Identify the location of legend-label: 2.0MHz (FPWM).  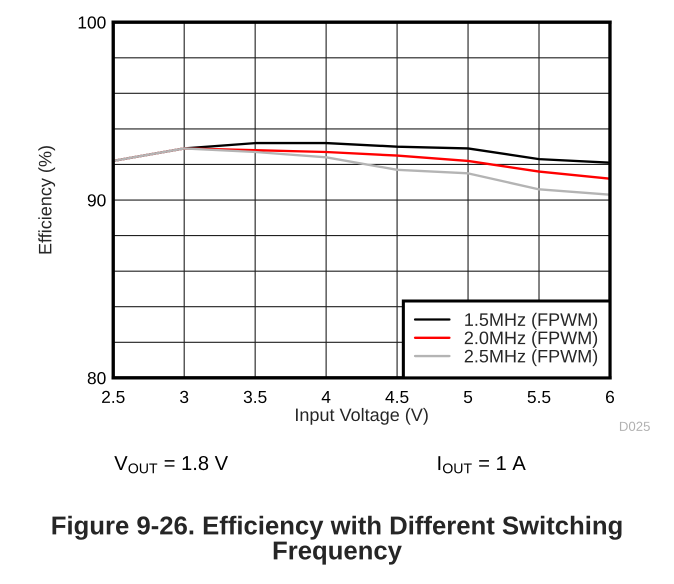
(531, 339).